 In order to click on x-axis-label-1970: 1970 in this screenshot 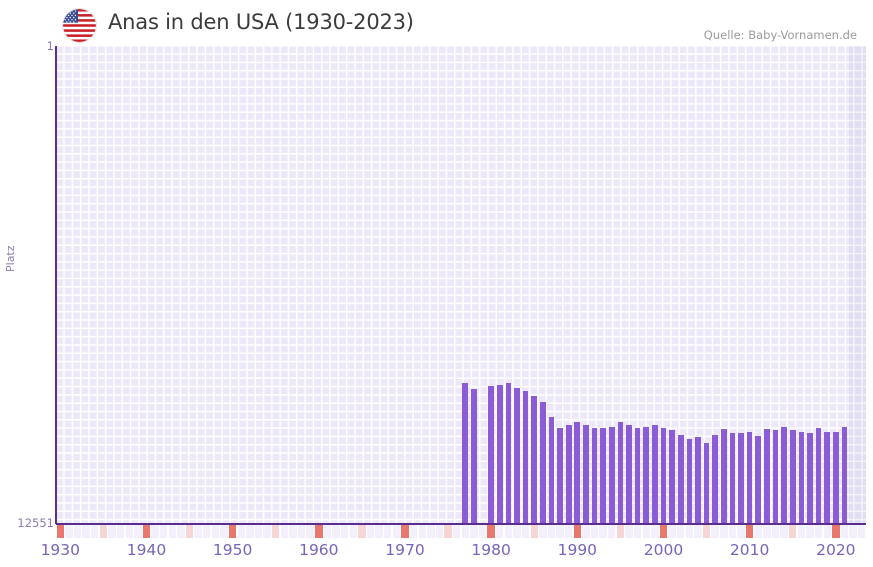, I will do `click(405, 550)`.